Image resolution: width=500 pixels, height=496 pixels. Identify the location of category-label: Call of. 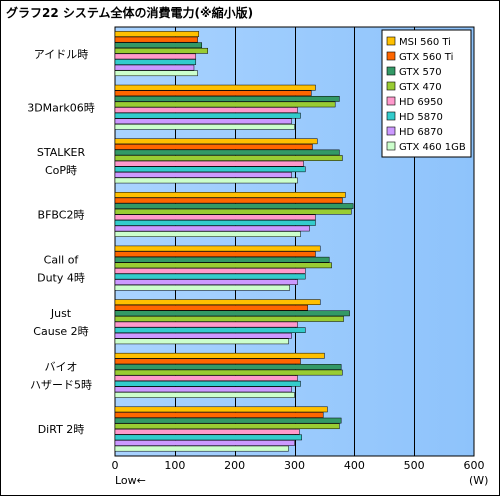
(62, 259).